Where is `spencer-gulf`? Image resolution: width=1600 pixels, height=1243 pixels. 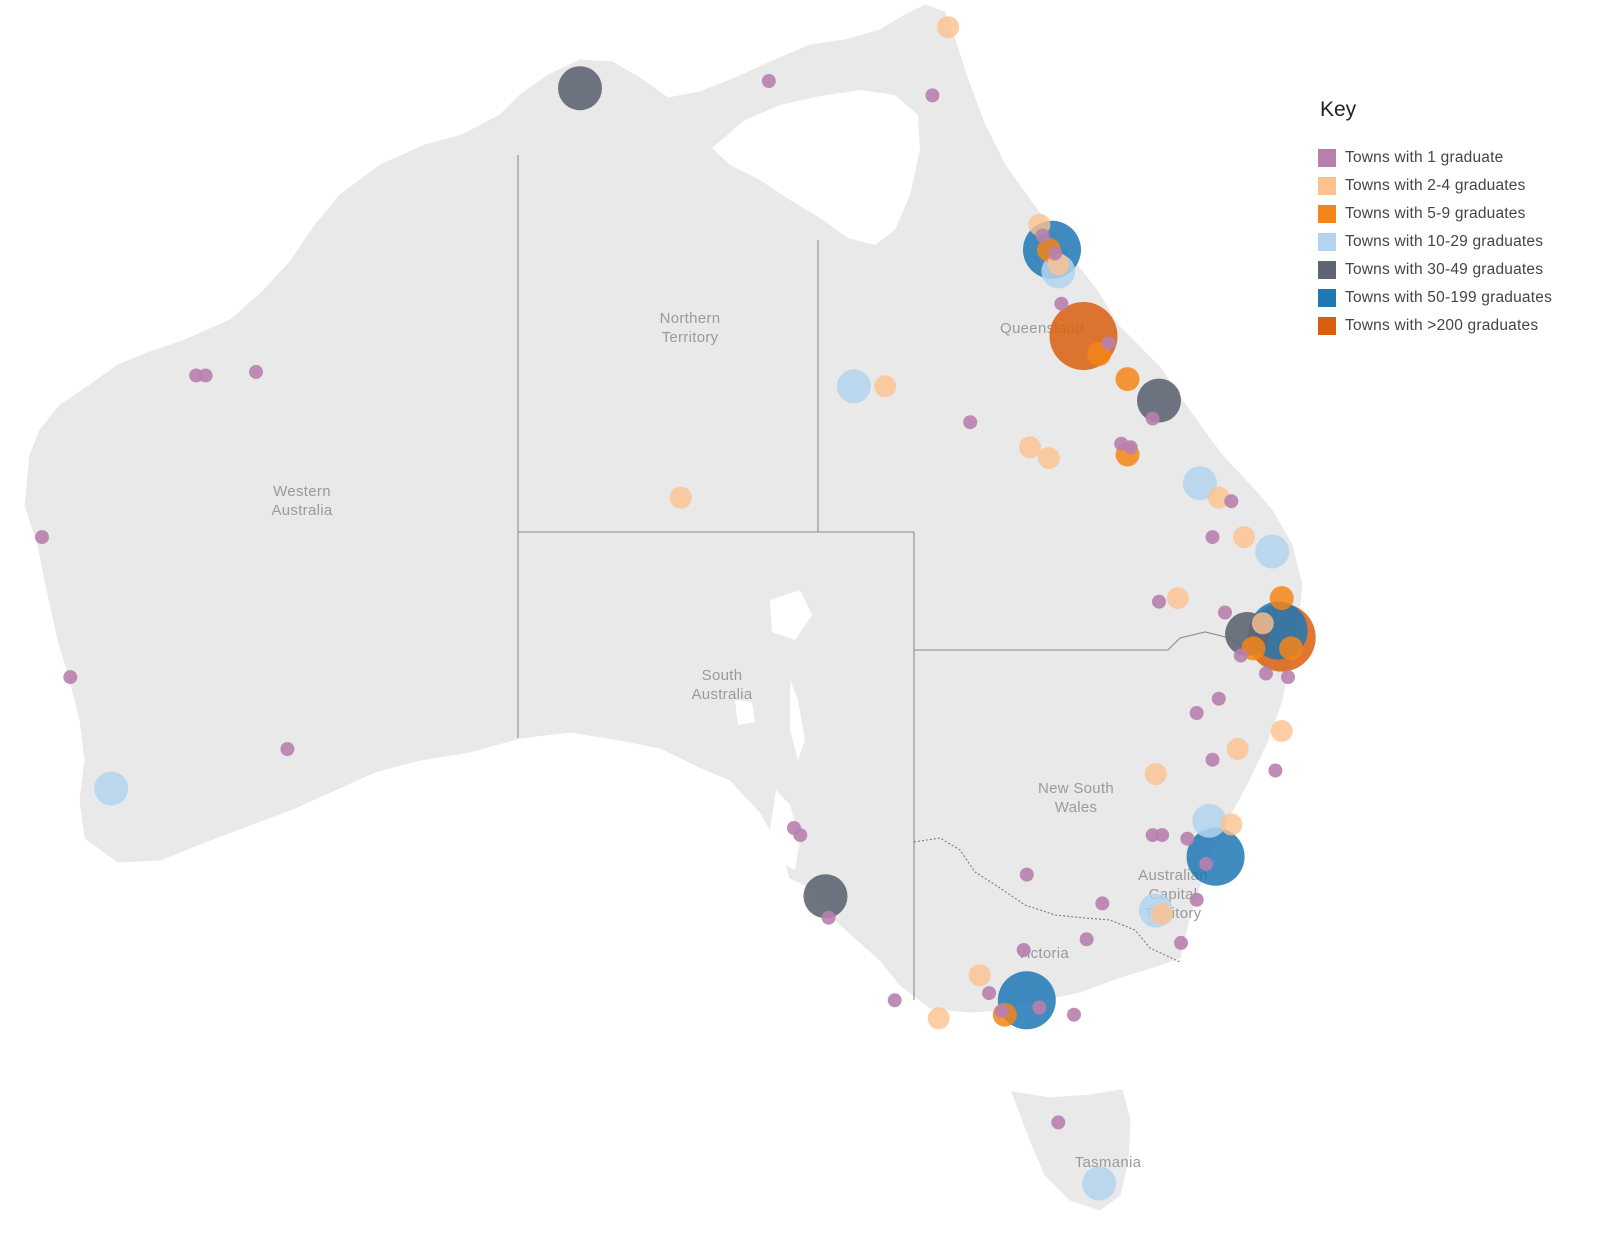 spencer-gulf is located at coordinates (785, 830).